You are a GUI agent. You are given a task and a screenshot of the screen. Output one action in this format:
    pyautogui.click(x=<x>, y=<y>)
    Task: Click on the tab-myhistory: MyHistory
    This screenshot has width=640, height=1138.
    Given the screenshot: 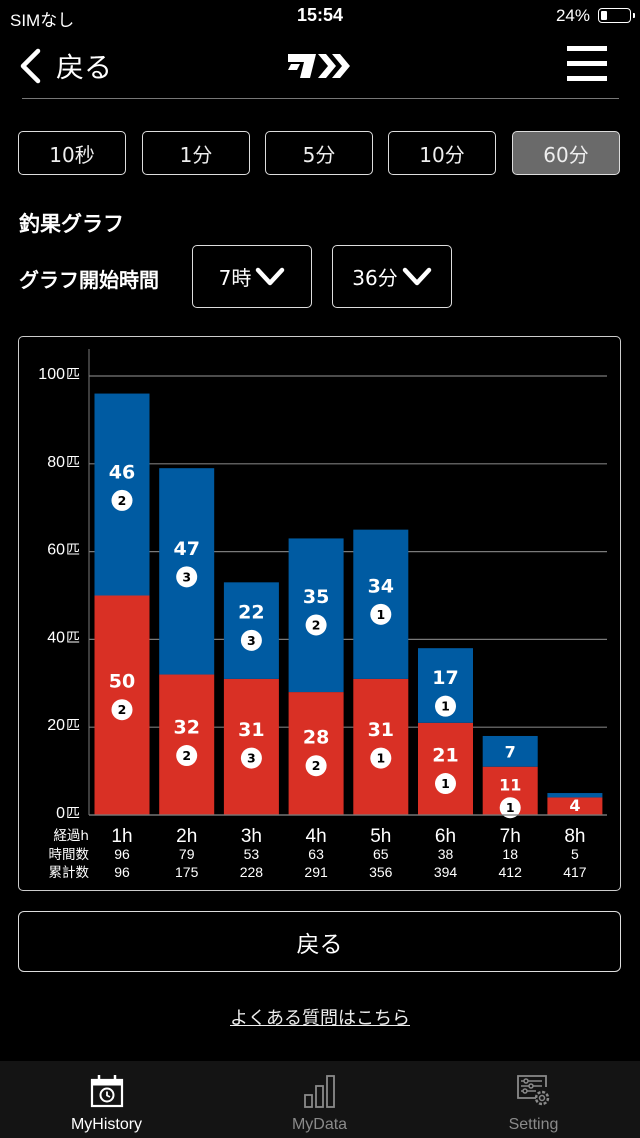 What is the action you would take?
    pyautogui.click(x=106, y=1099)
    